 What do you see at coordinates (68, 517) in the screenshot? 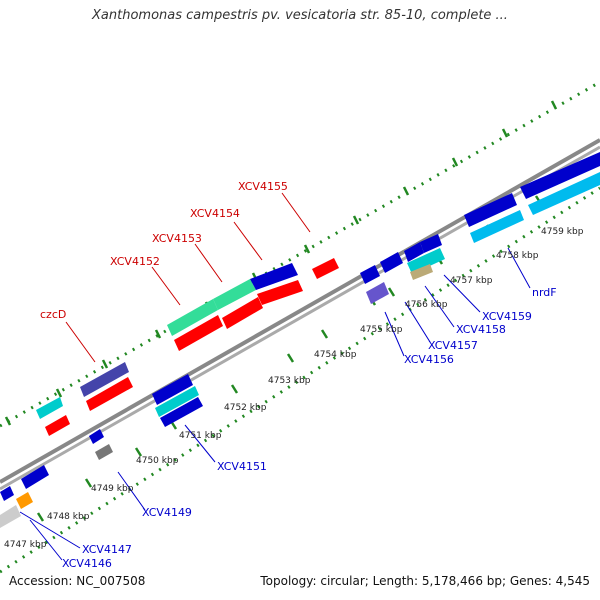
I see `kbp-label: 4748 kbp` at bounding box center [68, 517].